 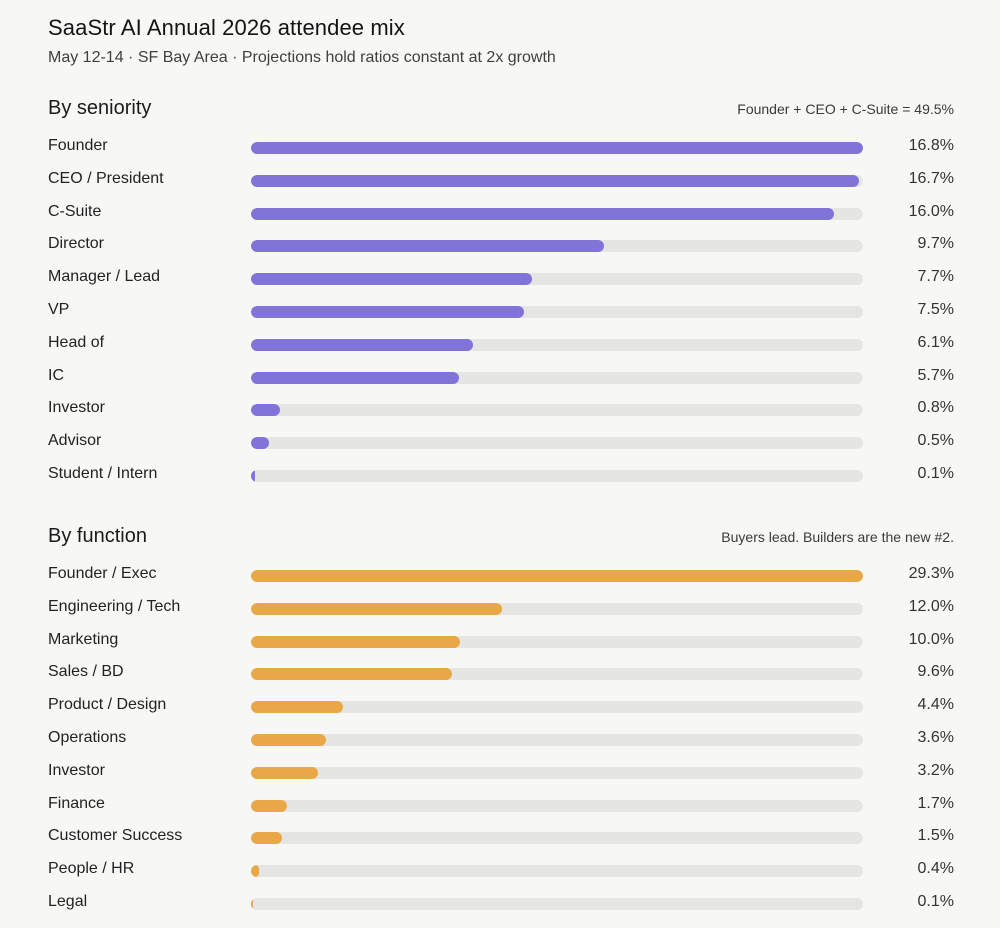 I want to click on seniority-category-label: Investor, so click(x=76, y=408).